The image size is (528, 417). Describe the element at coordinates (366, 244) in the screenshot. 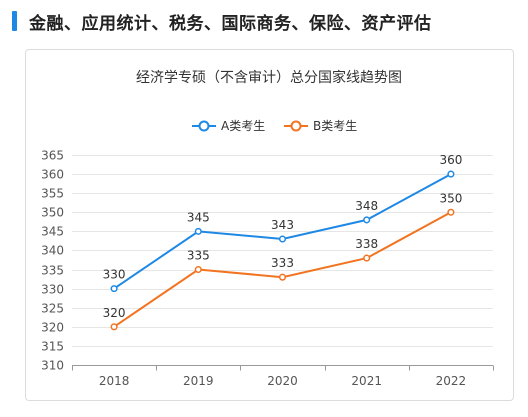

I see `data-label: 338` at that location.